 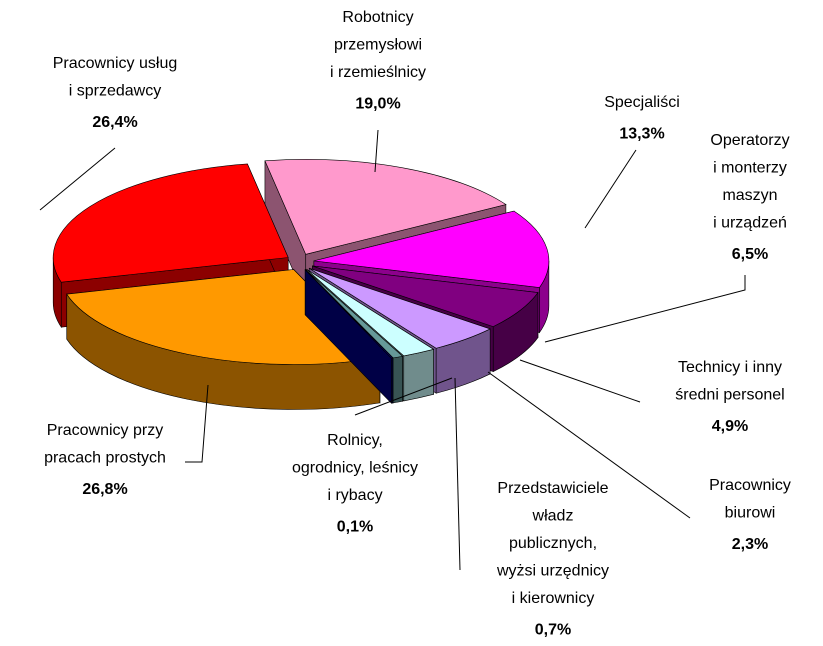 I want to click on value-label: 13,3%, so click(x=641, y=134).